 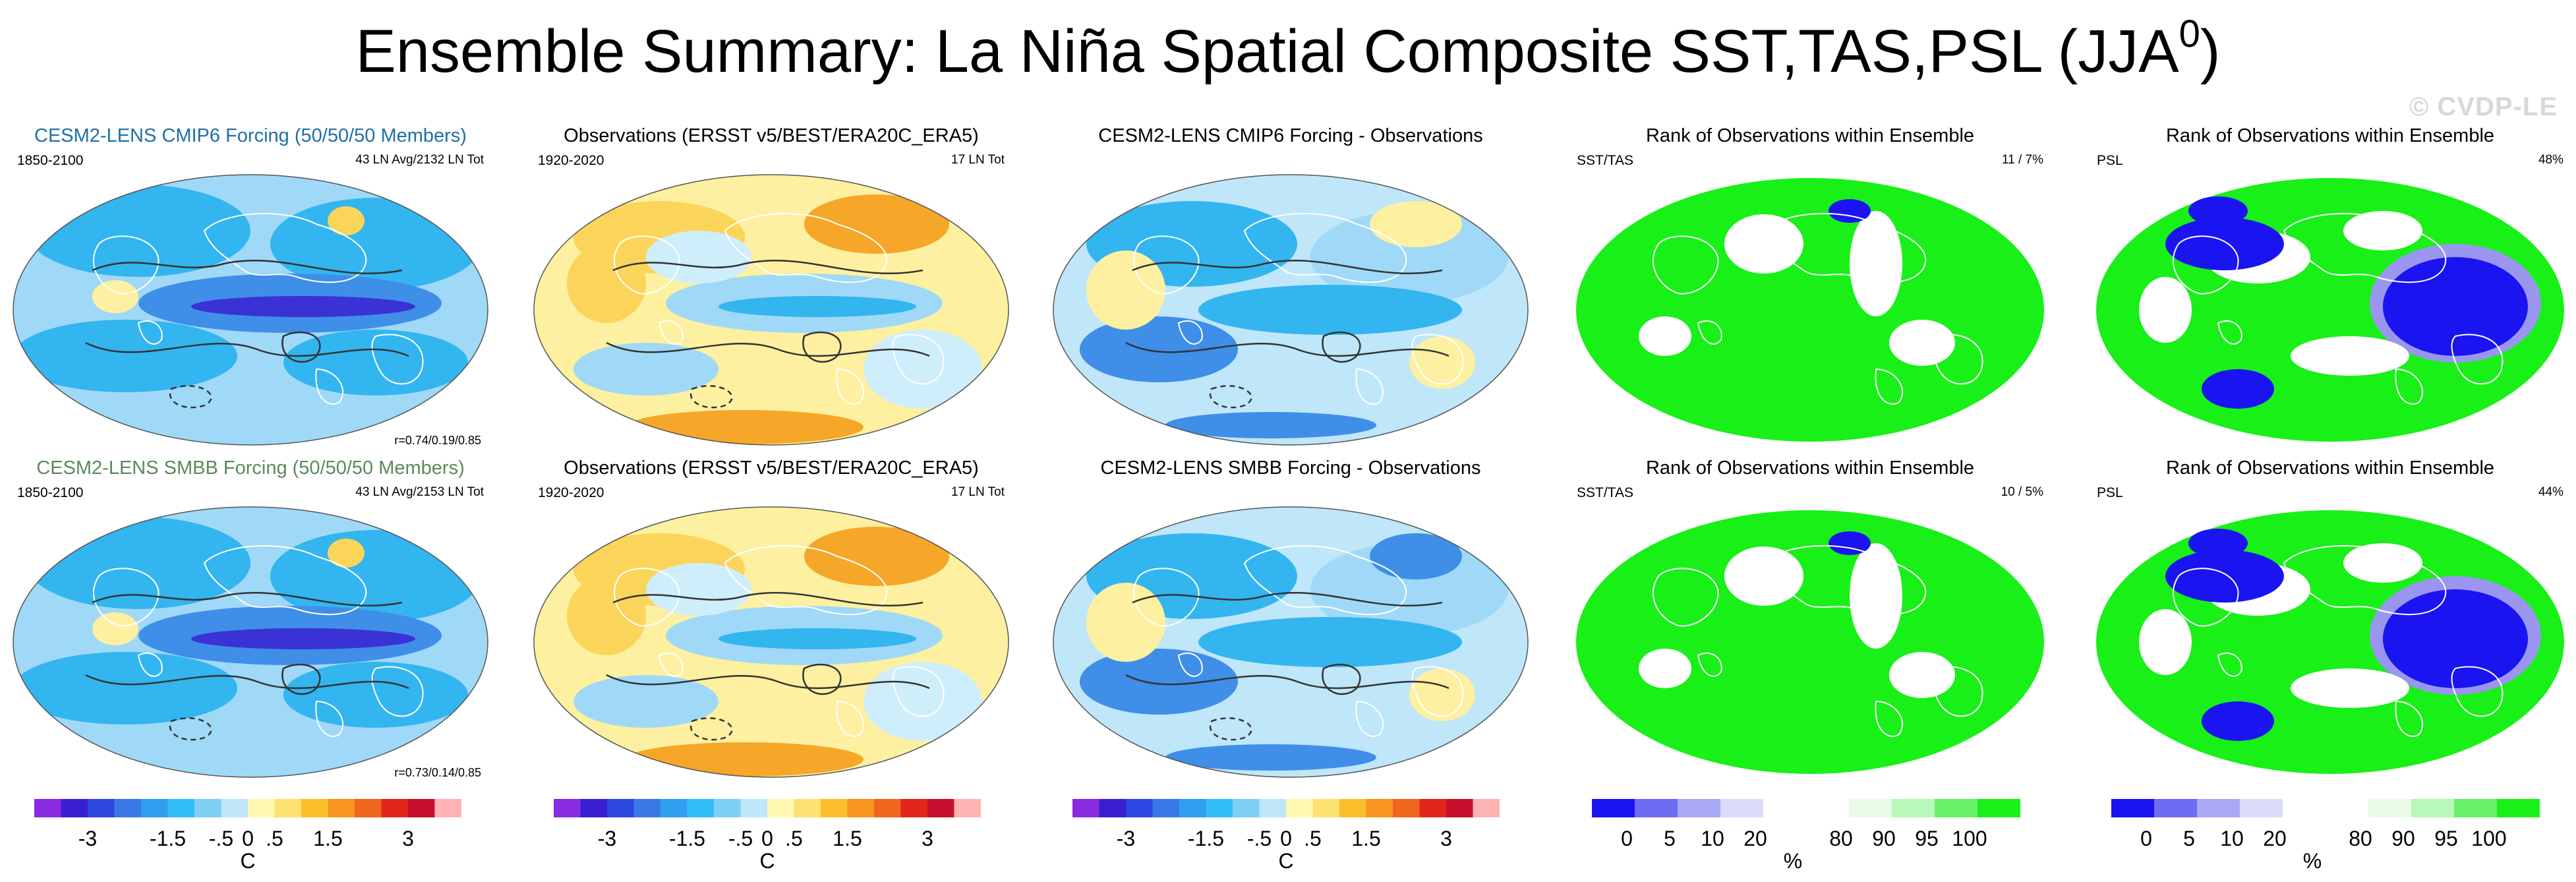 What do you see at coordinates (2110, 160) in the screenshot?
I see `panel-left-label: PSL` at bounding box center [2110, 160].